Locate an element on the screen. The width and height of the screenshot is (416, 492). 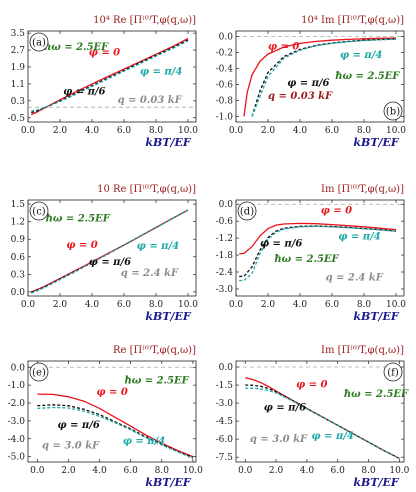
y-tick-label: -0.5 is located at coordinates (17, 119).